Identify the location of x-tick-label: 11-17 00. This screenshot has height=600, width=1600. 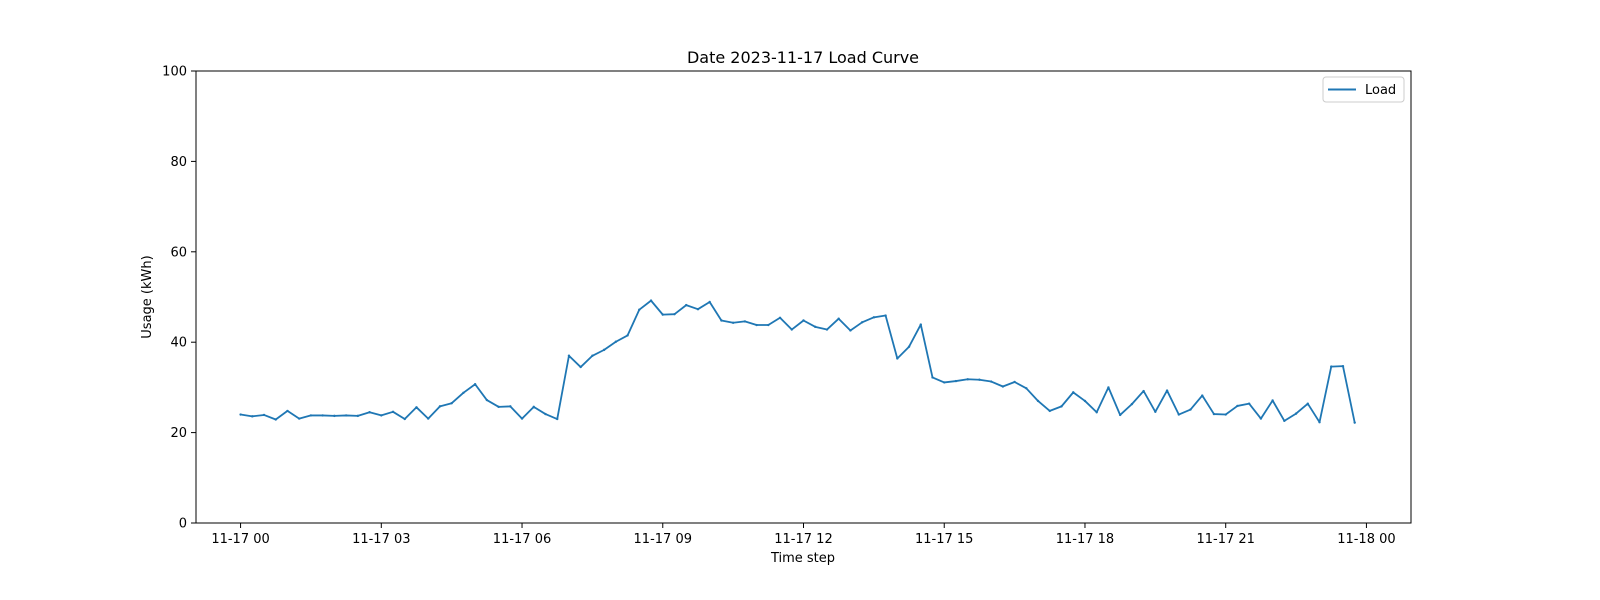
(240, 539).